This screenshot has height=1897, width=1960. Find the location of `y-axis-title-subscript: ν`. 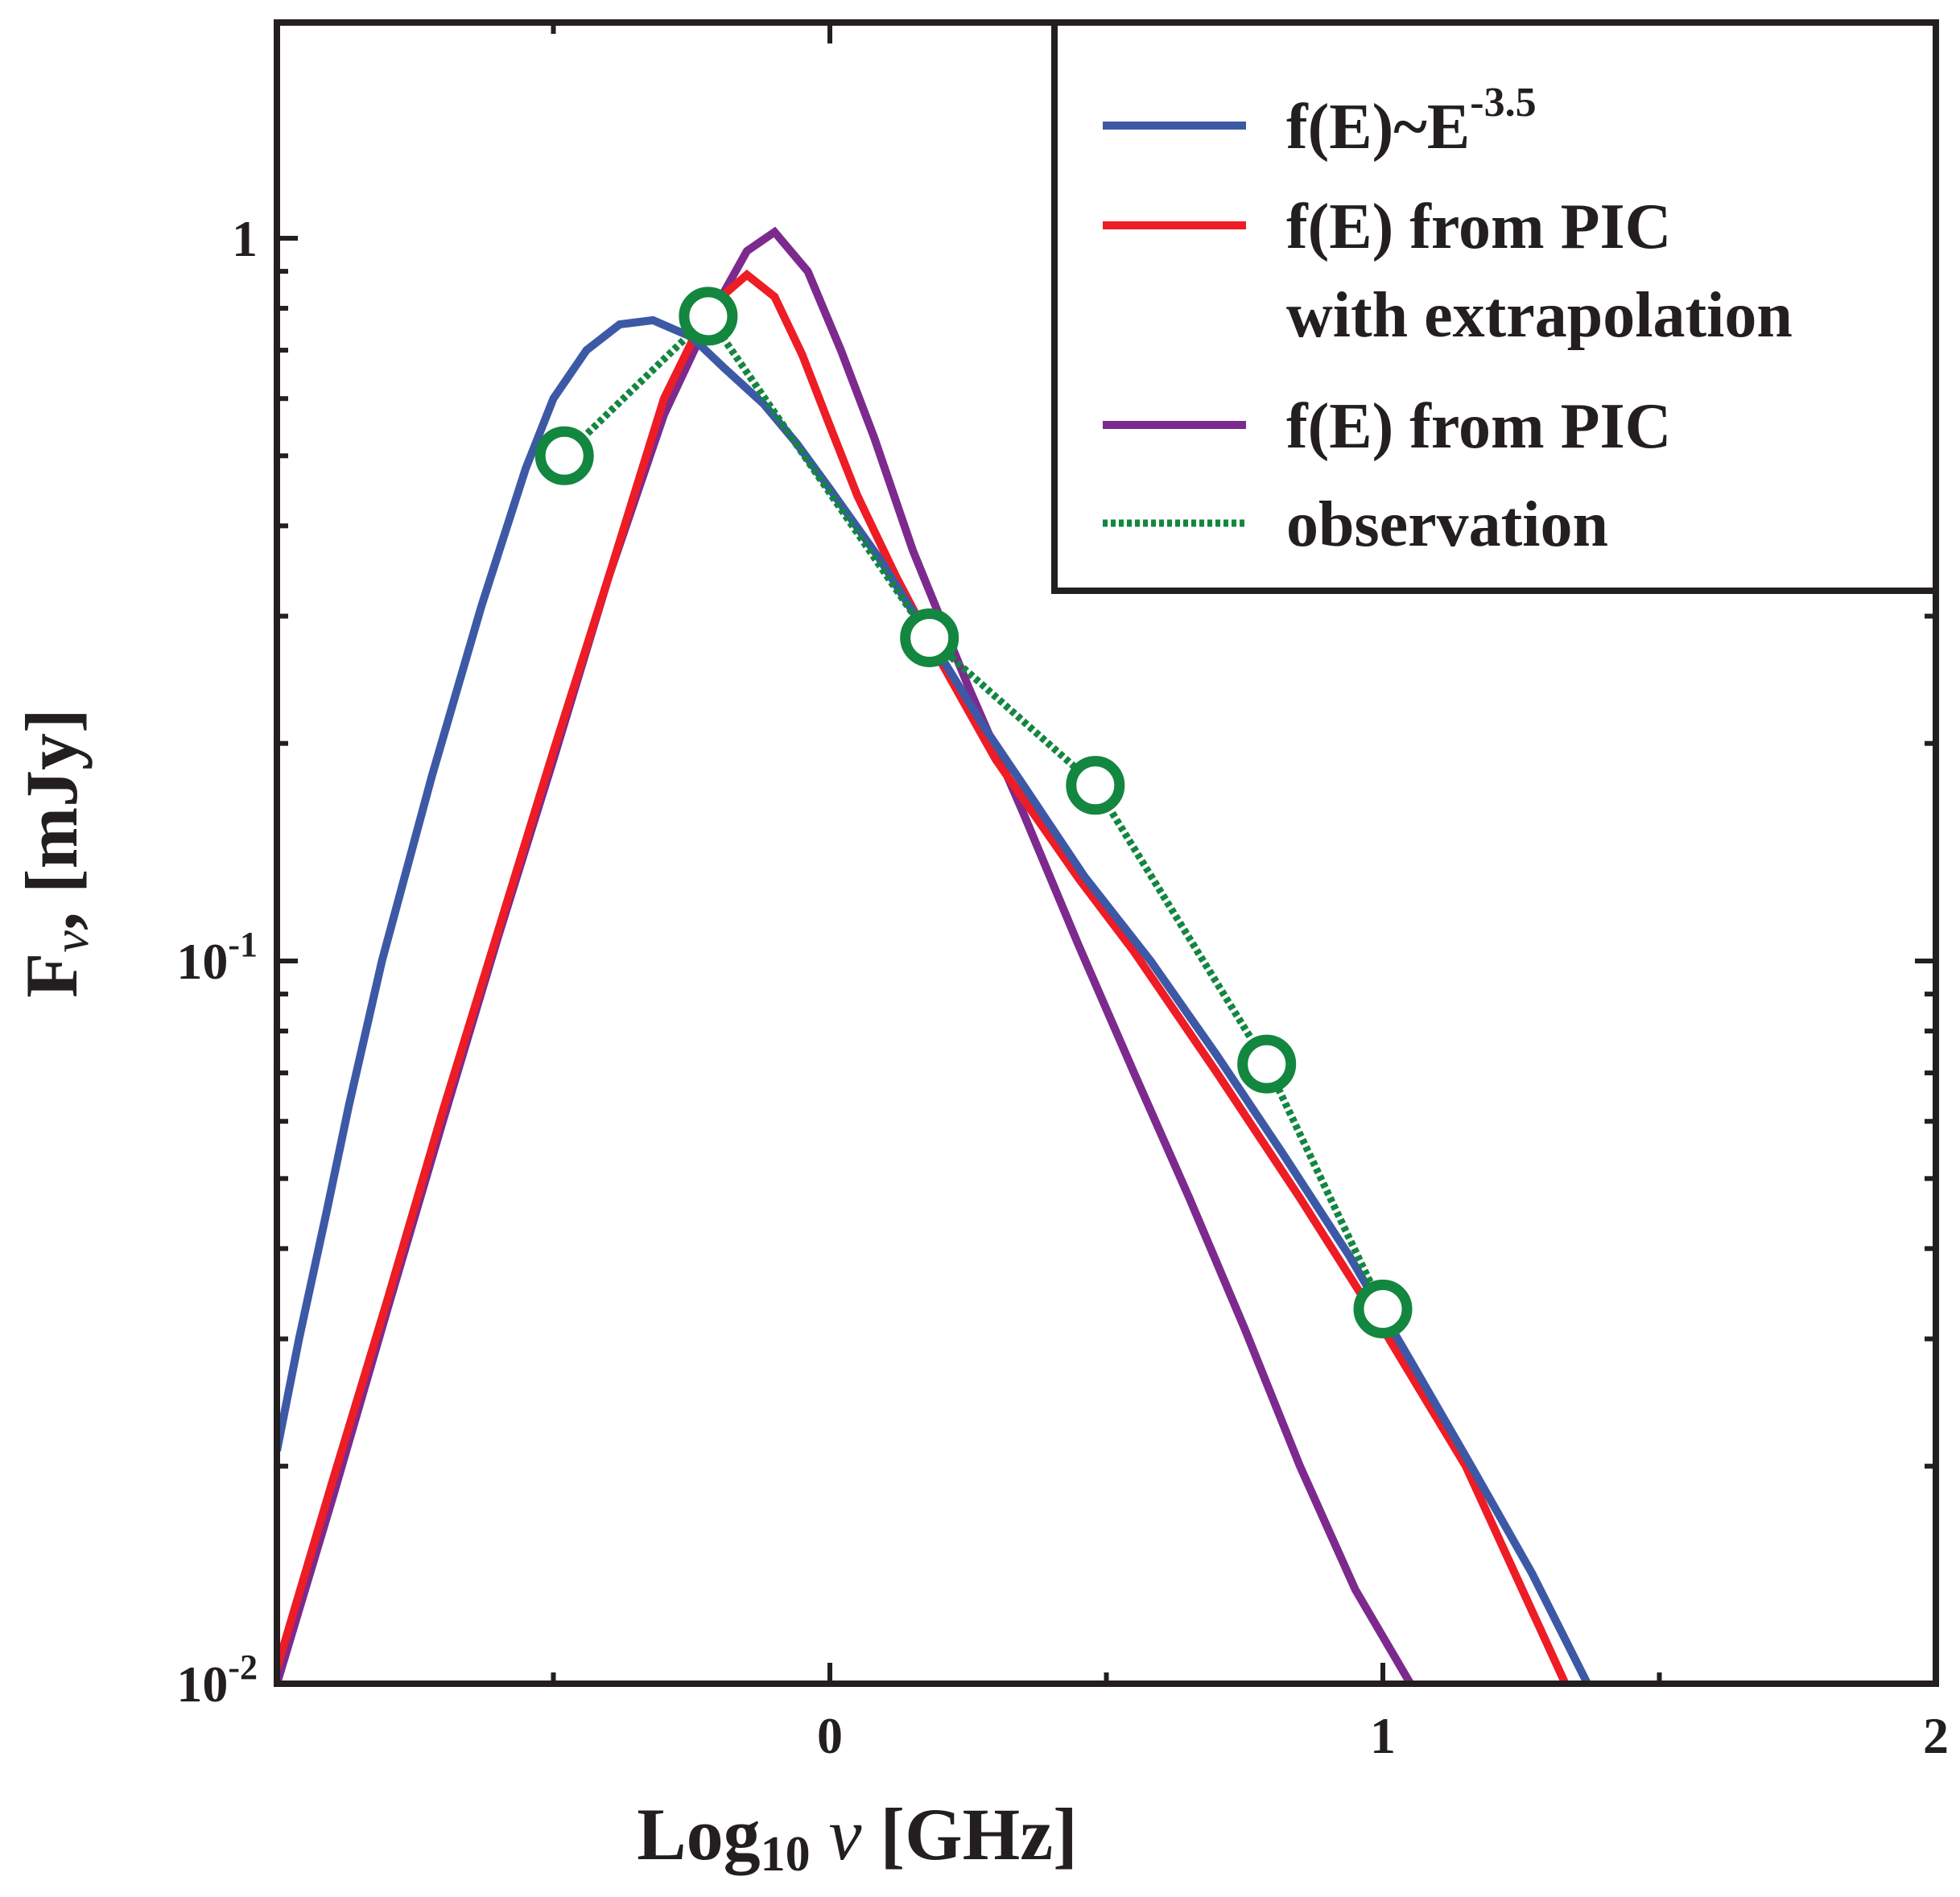

y-axis-title-subscript: ν is located at coordinates (71, 941).